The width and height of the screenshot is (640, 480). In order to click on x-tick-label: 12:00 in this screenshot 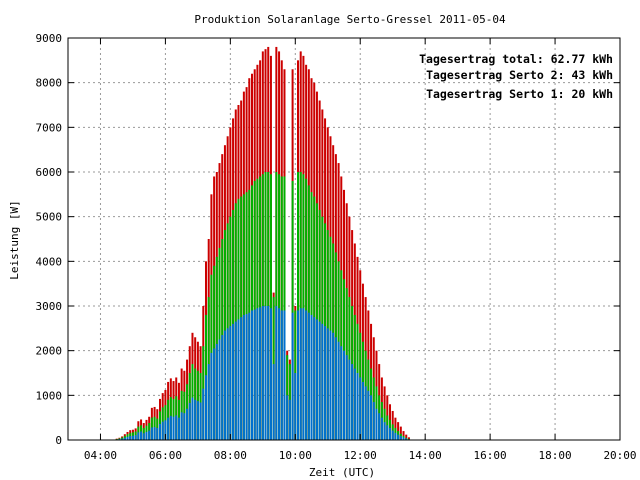, I will do `click(360, 455)`.